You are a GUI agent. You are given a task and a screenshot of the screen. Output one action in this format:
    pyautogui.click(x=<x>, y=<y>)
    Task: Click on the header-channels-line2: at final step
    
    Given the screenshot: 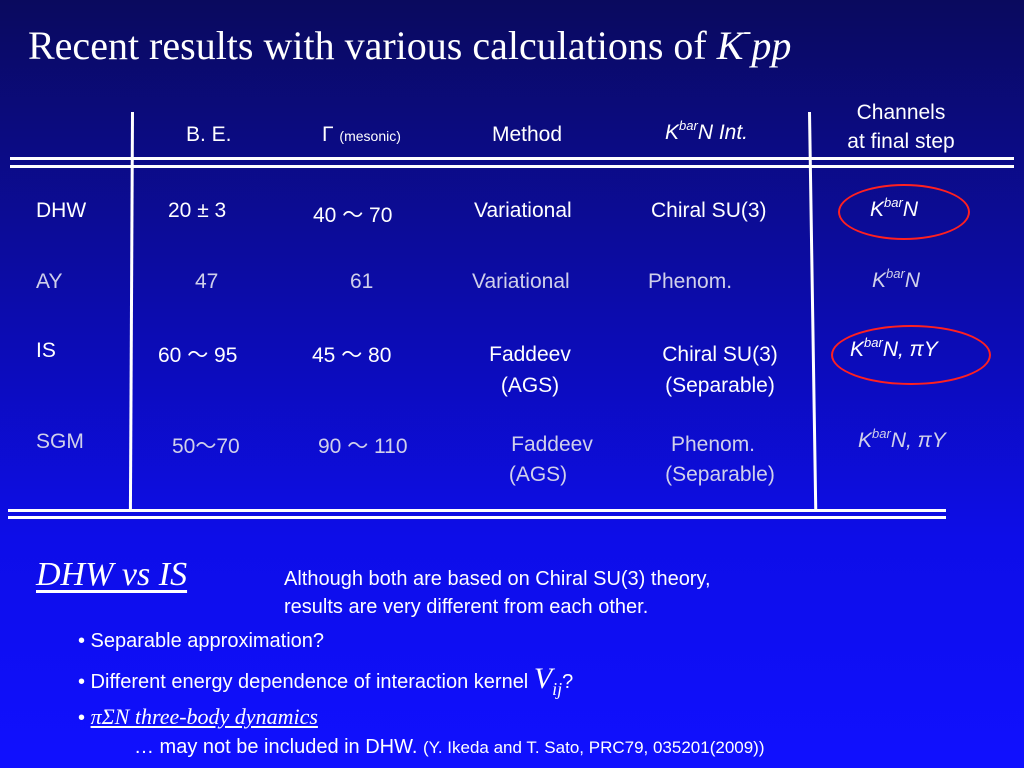 What is the action you would take?
    pyautogui.click(x=901, y=141)
    